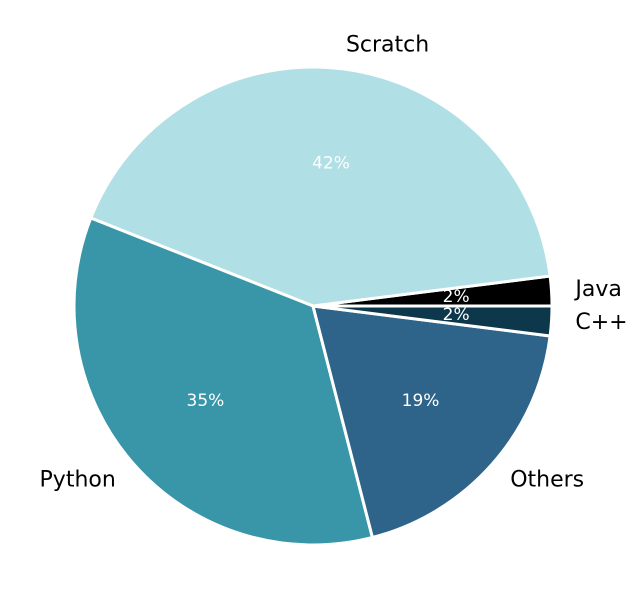 This screenshot has height=612, width=636. What do you see at coordinates (456, 315) in the screenshot?
I see `slice-percent-cpp: 2%` at bounding box center [456, 315].